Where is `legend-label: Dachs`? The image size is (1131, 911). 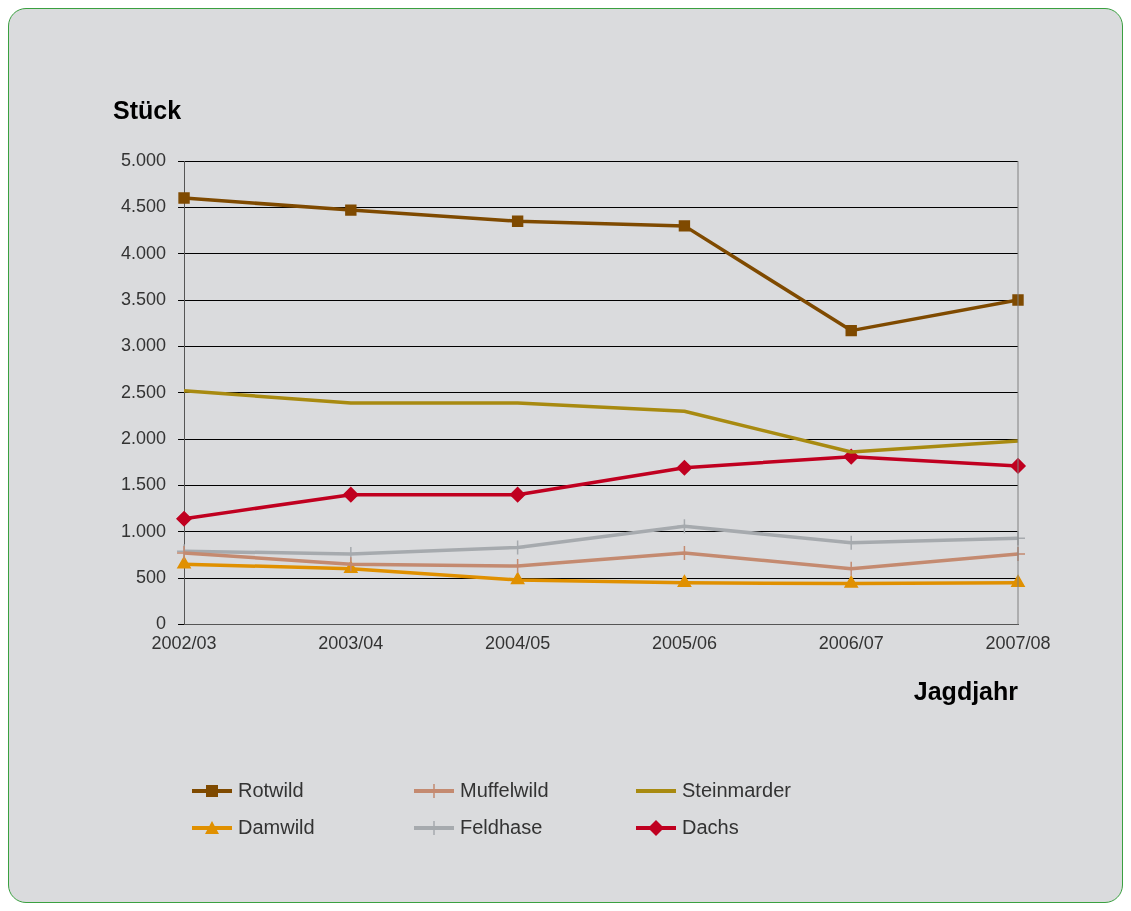 legend-label: Dachs is located at coordinates (710, 827).